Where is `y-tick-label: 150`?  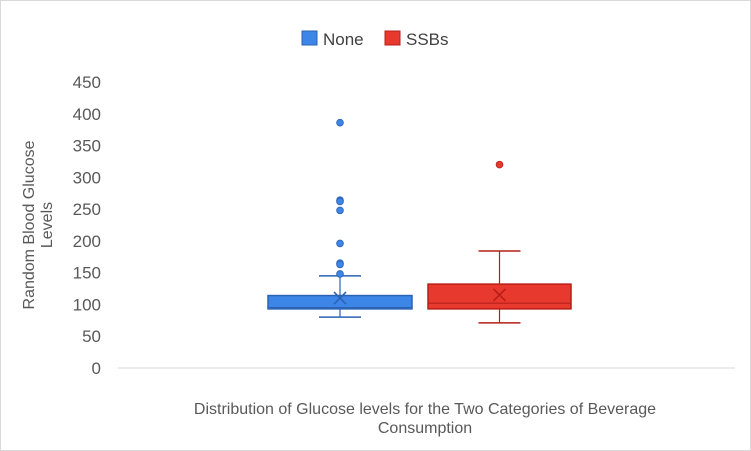
y-tick-label: 150 is located at coordinates (87, 273).